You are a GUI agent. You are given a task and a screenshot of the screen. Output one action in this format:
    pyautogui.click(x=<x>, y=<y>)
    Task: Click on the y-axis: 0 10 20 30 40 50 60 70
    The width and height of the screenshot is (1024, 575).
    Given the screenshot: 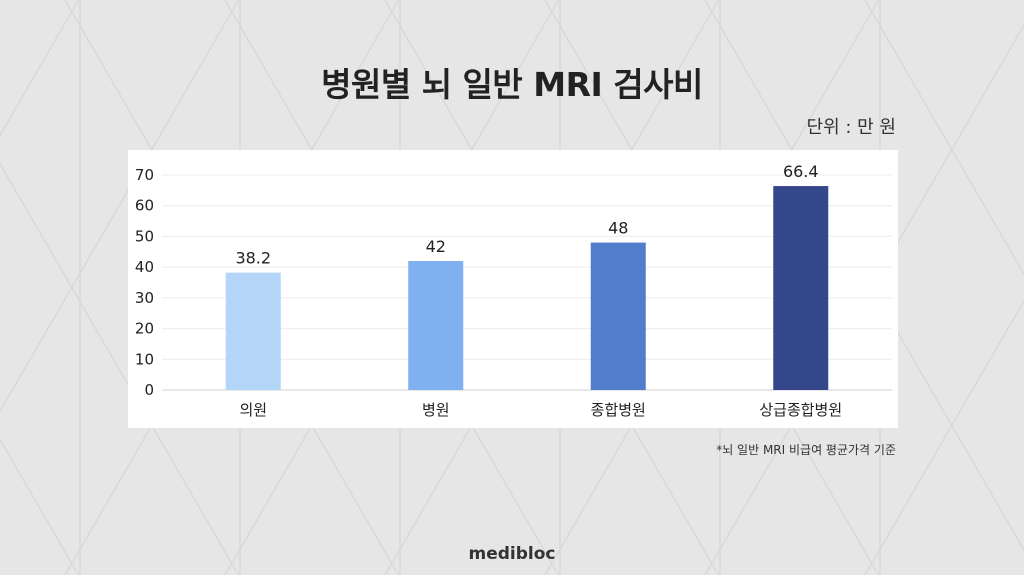 What is the action you would take?
    pyautogui.click(x=144, y=282)
    